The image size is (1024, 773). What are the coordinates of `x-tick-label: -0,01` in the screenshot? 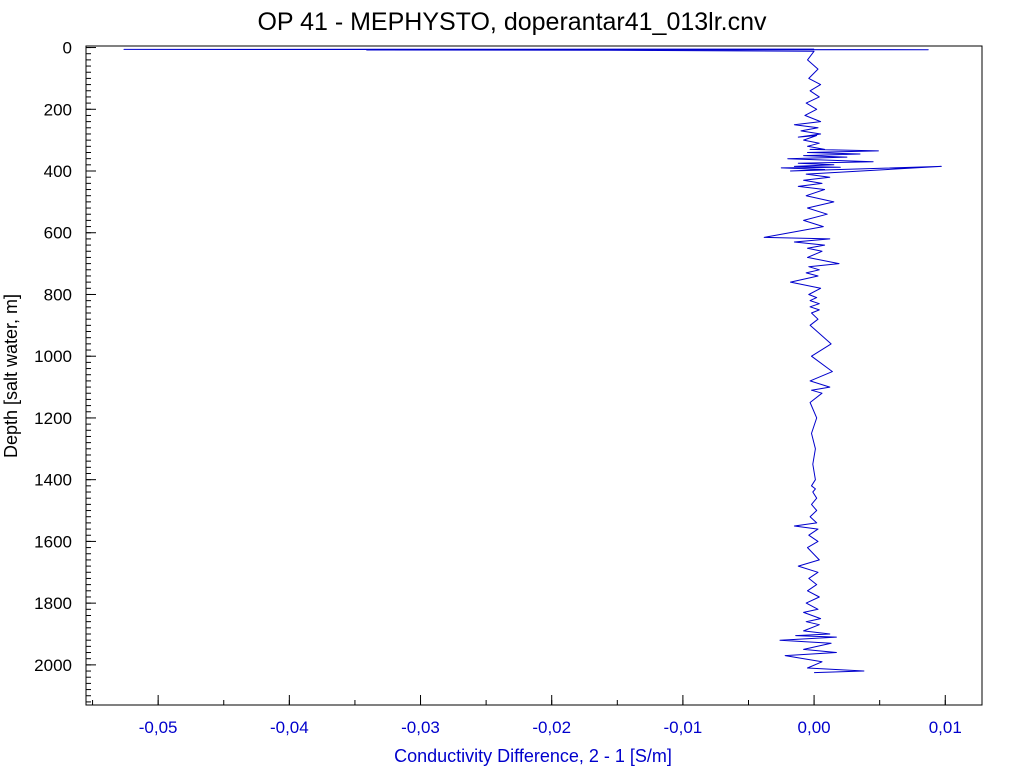 It's located at (683, 727).